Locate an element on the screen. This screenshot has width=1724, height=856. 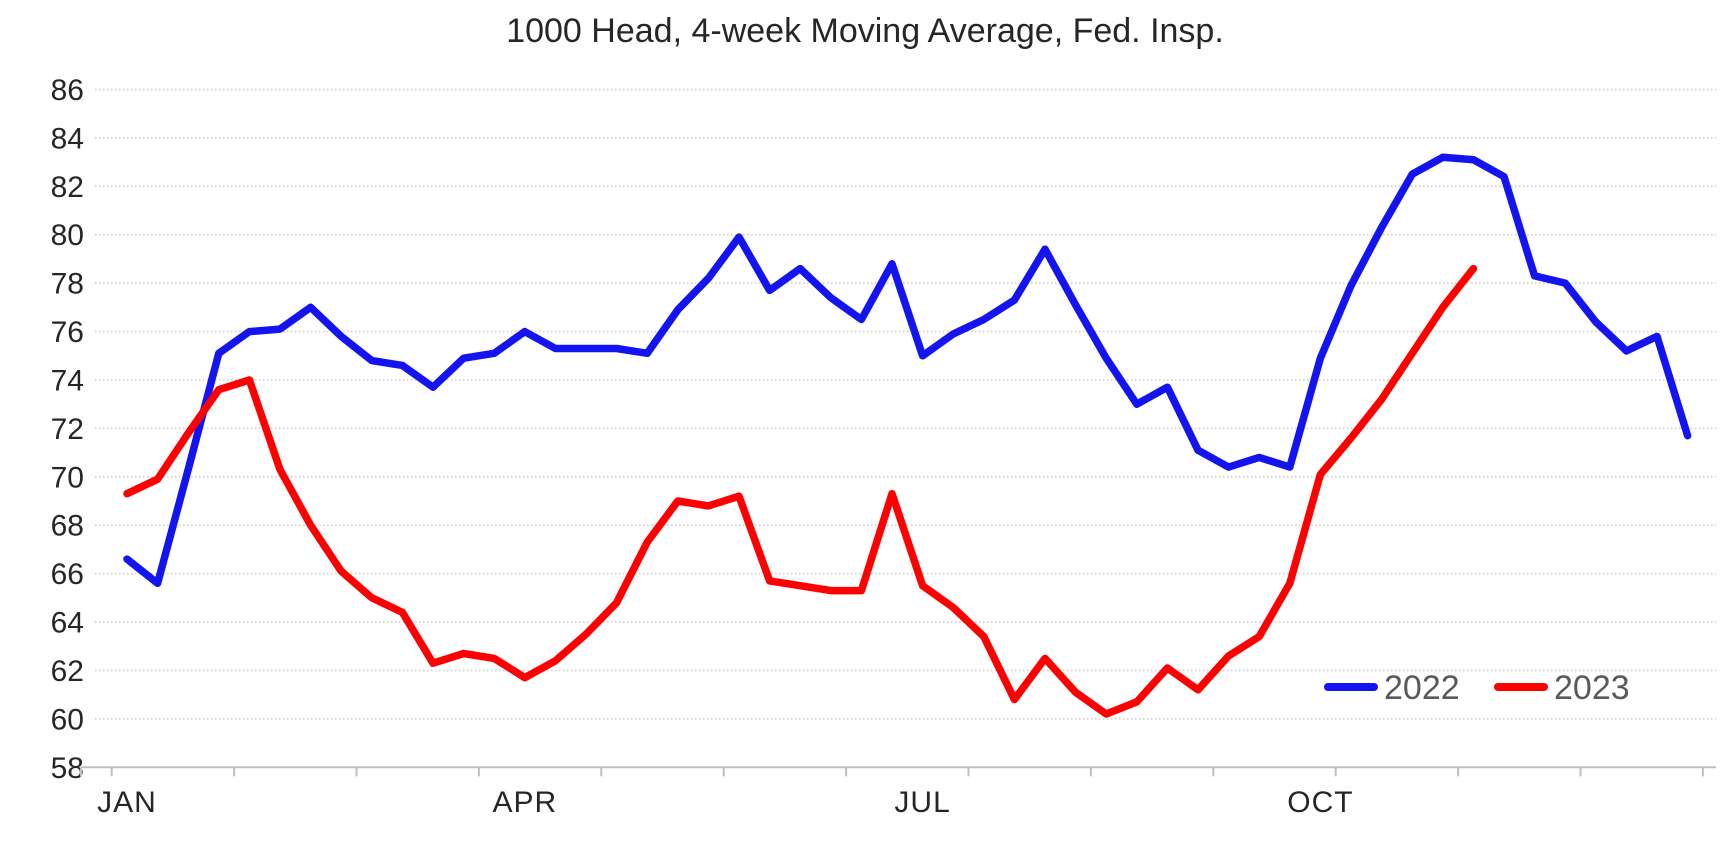
x-axis-label-JUL: JUL is located at coordinates (922, 802).